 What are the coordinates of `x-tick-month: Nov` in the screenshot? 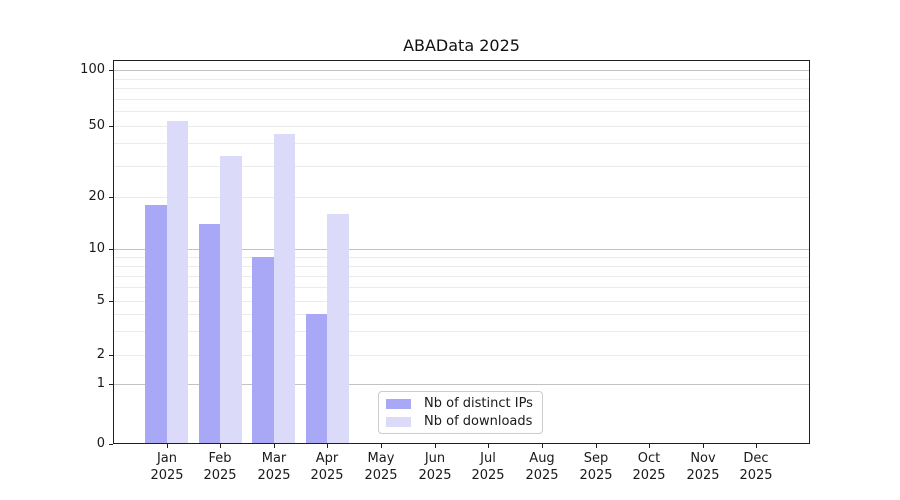 It's located at (703, 458).